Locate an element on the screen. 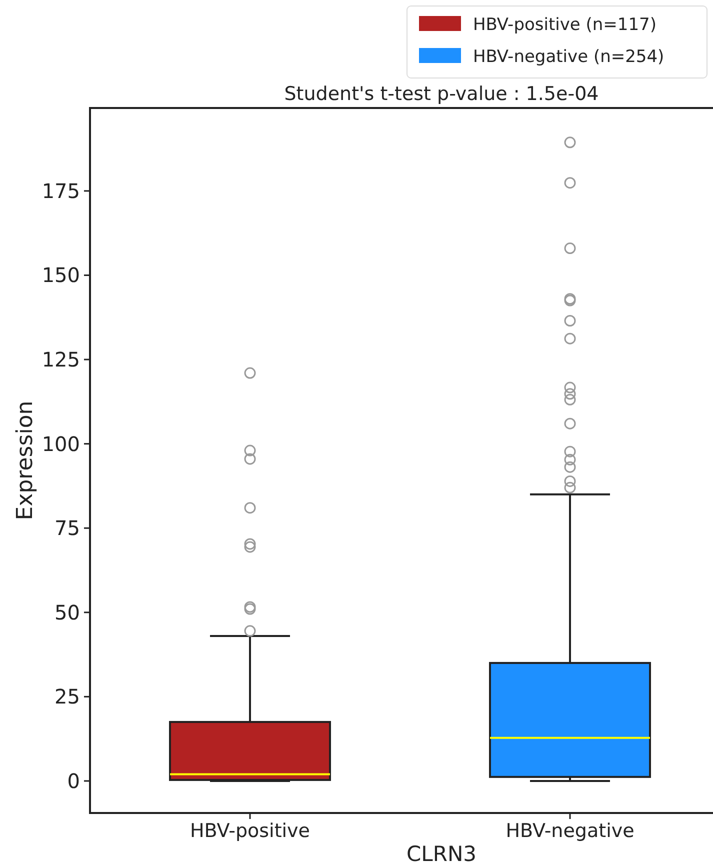 This screenshot has height=867, width=713. chart-title: Student's t-test p-value : 1.5e-04 is located at coordinates (441, 94).